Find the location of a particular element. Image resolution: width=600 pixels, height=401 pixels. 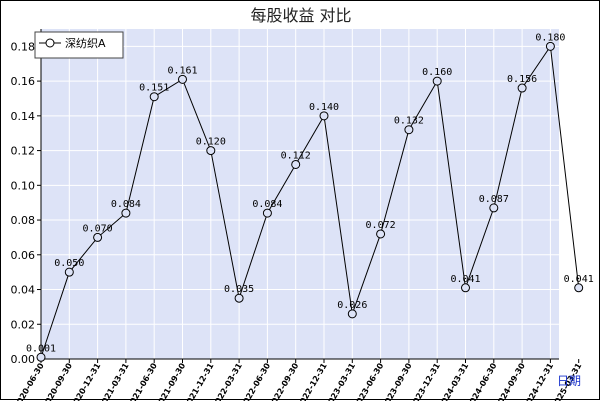

x-tick-label: 2022-06-30 is located at coordinates (256, 381).